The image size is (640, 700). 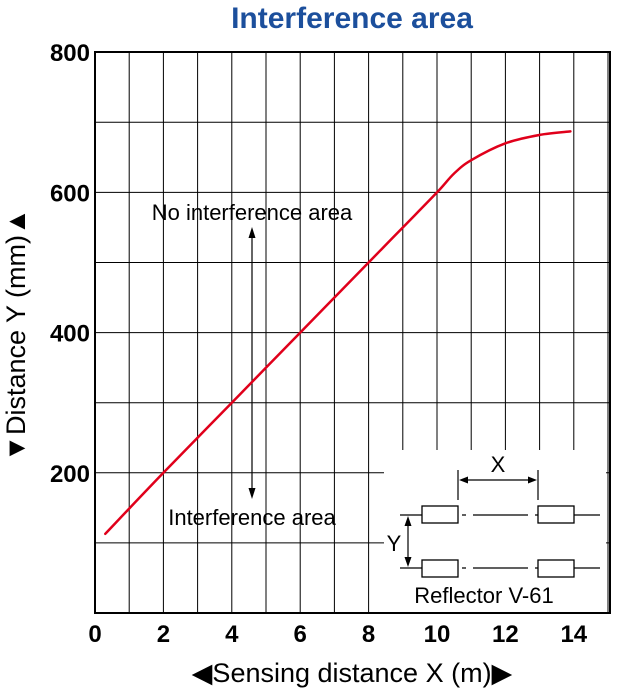 What do you see at coordinates (70, 264) in the screenshot?
I see `y-tick-labels: 200 400 600 800` at bounding box center [70, 264].